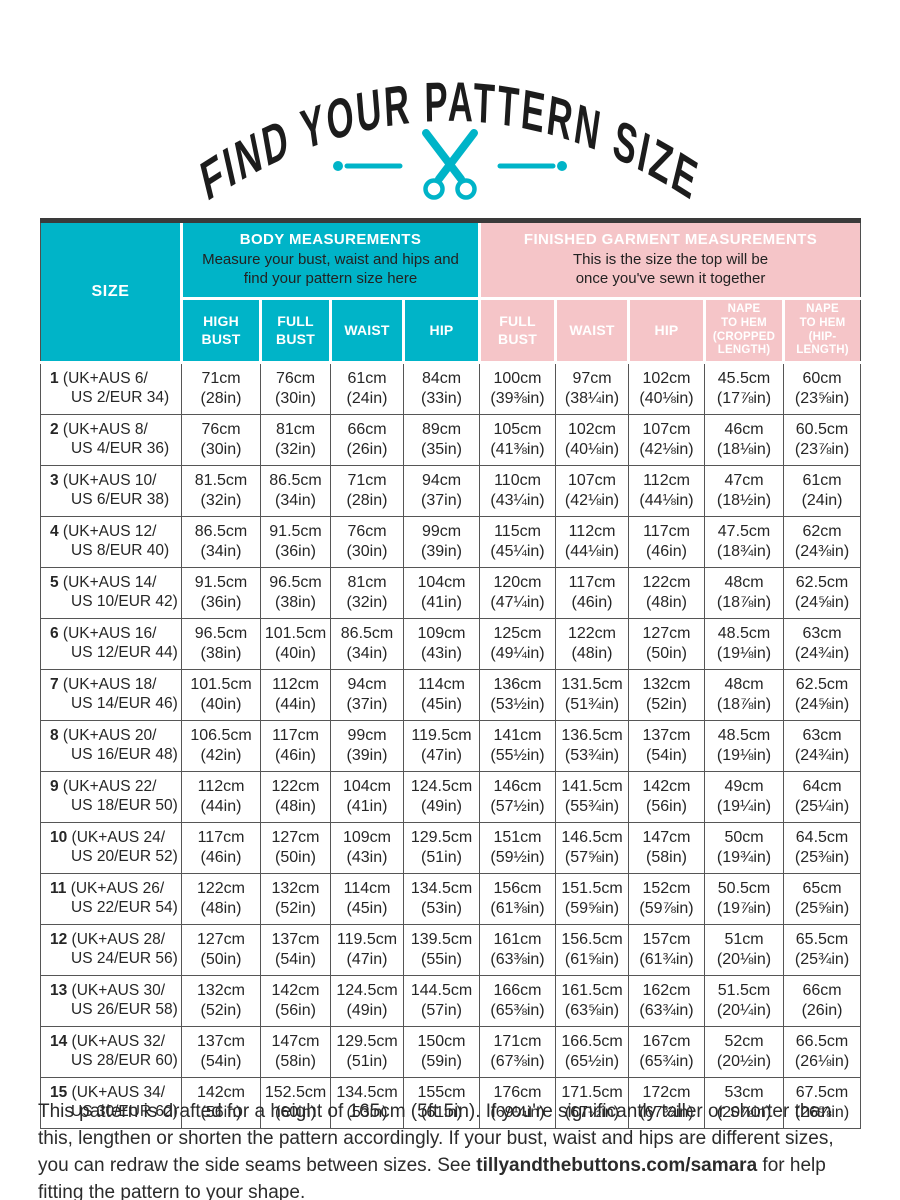 Image resolution: width=900 pixels, height=1200 pixels. What do you see at coordinates (517, 1103) in the screenshot?
I see `measurement-cell: 176cm (69¼in)` at bounding box center [517, 1103].